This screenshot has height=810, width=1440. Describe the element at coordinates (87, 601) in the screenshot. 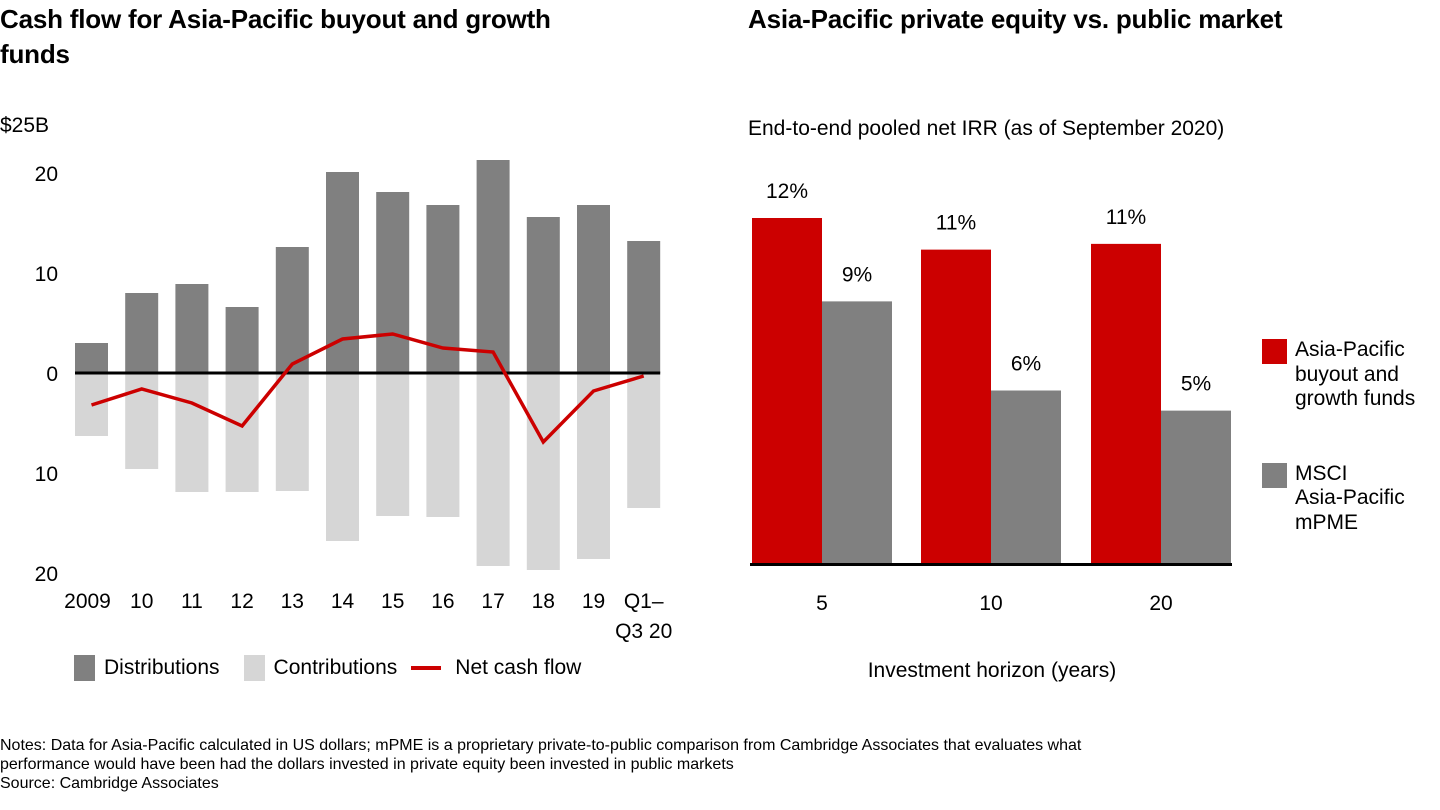

I see `x-tick-label: 2009` at that location.